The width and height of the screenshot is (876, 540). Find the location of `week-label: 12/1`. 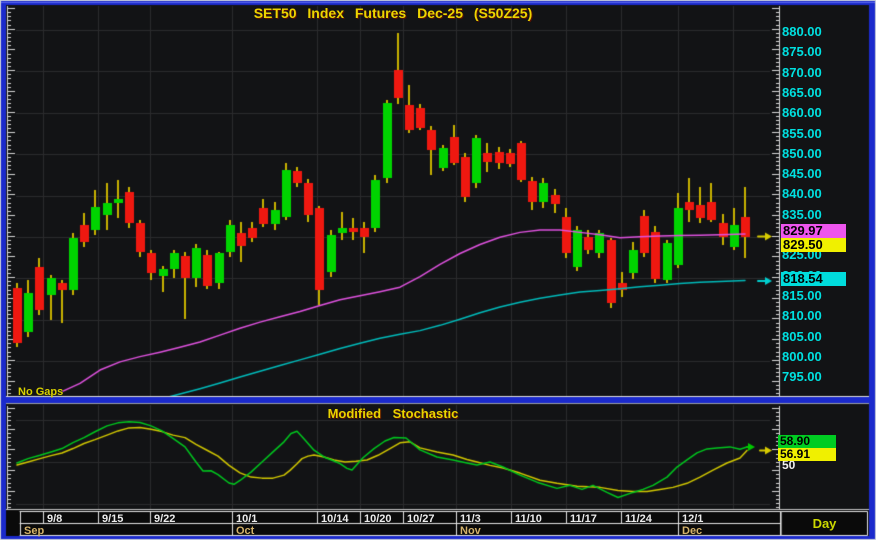

week-label: 12/1 is located at coordinates (693, 519).